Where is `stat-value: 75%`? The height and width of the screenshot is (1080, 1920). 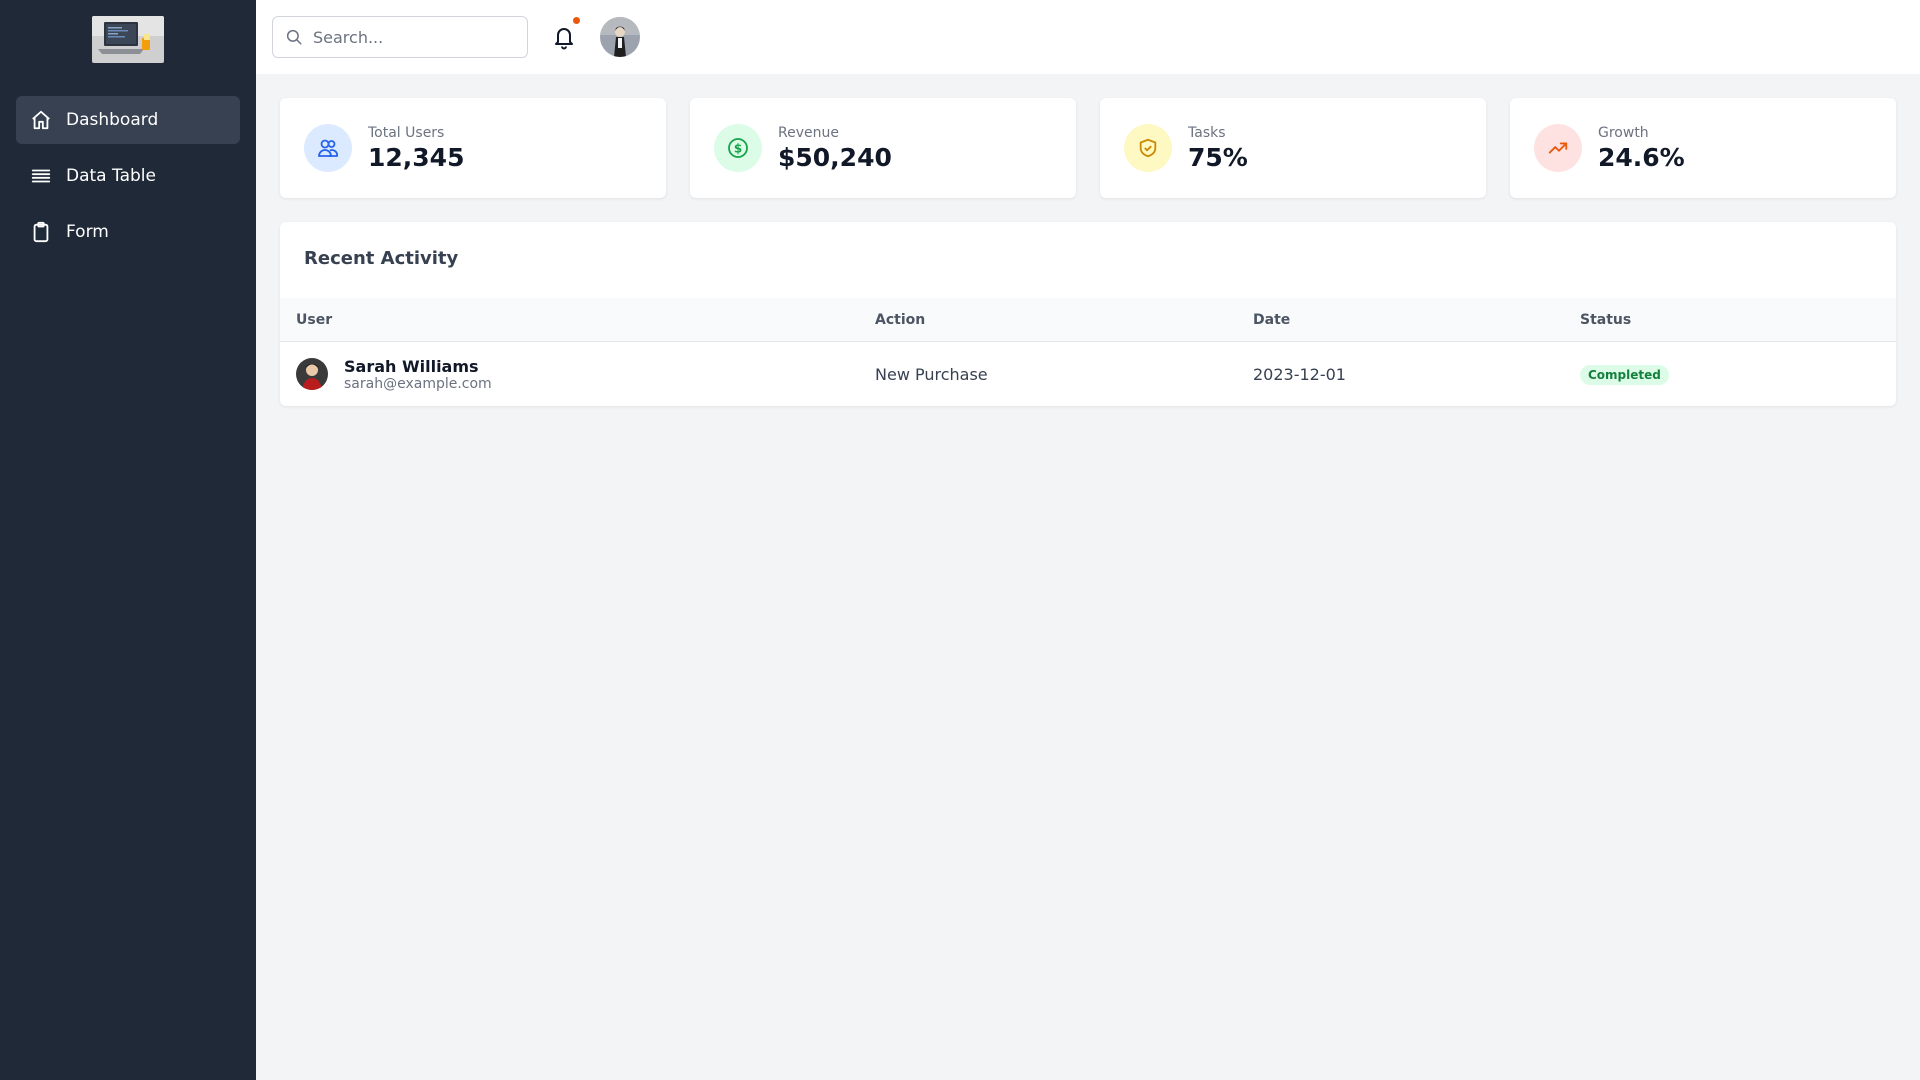 stat-value: 75% is located at coordinates (1218, 157).